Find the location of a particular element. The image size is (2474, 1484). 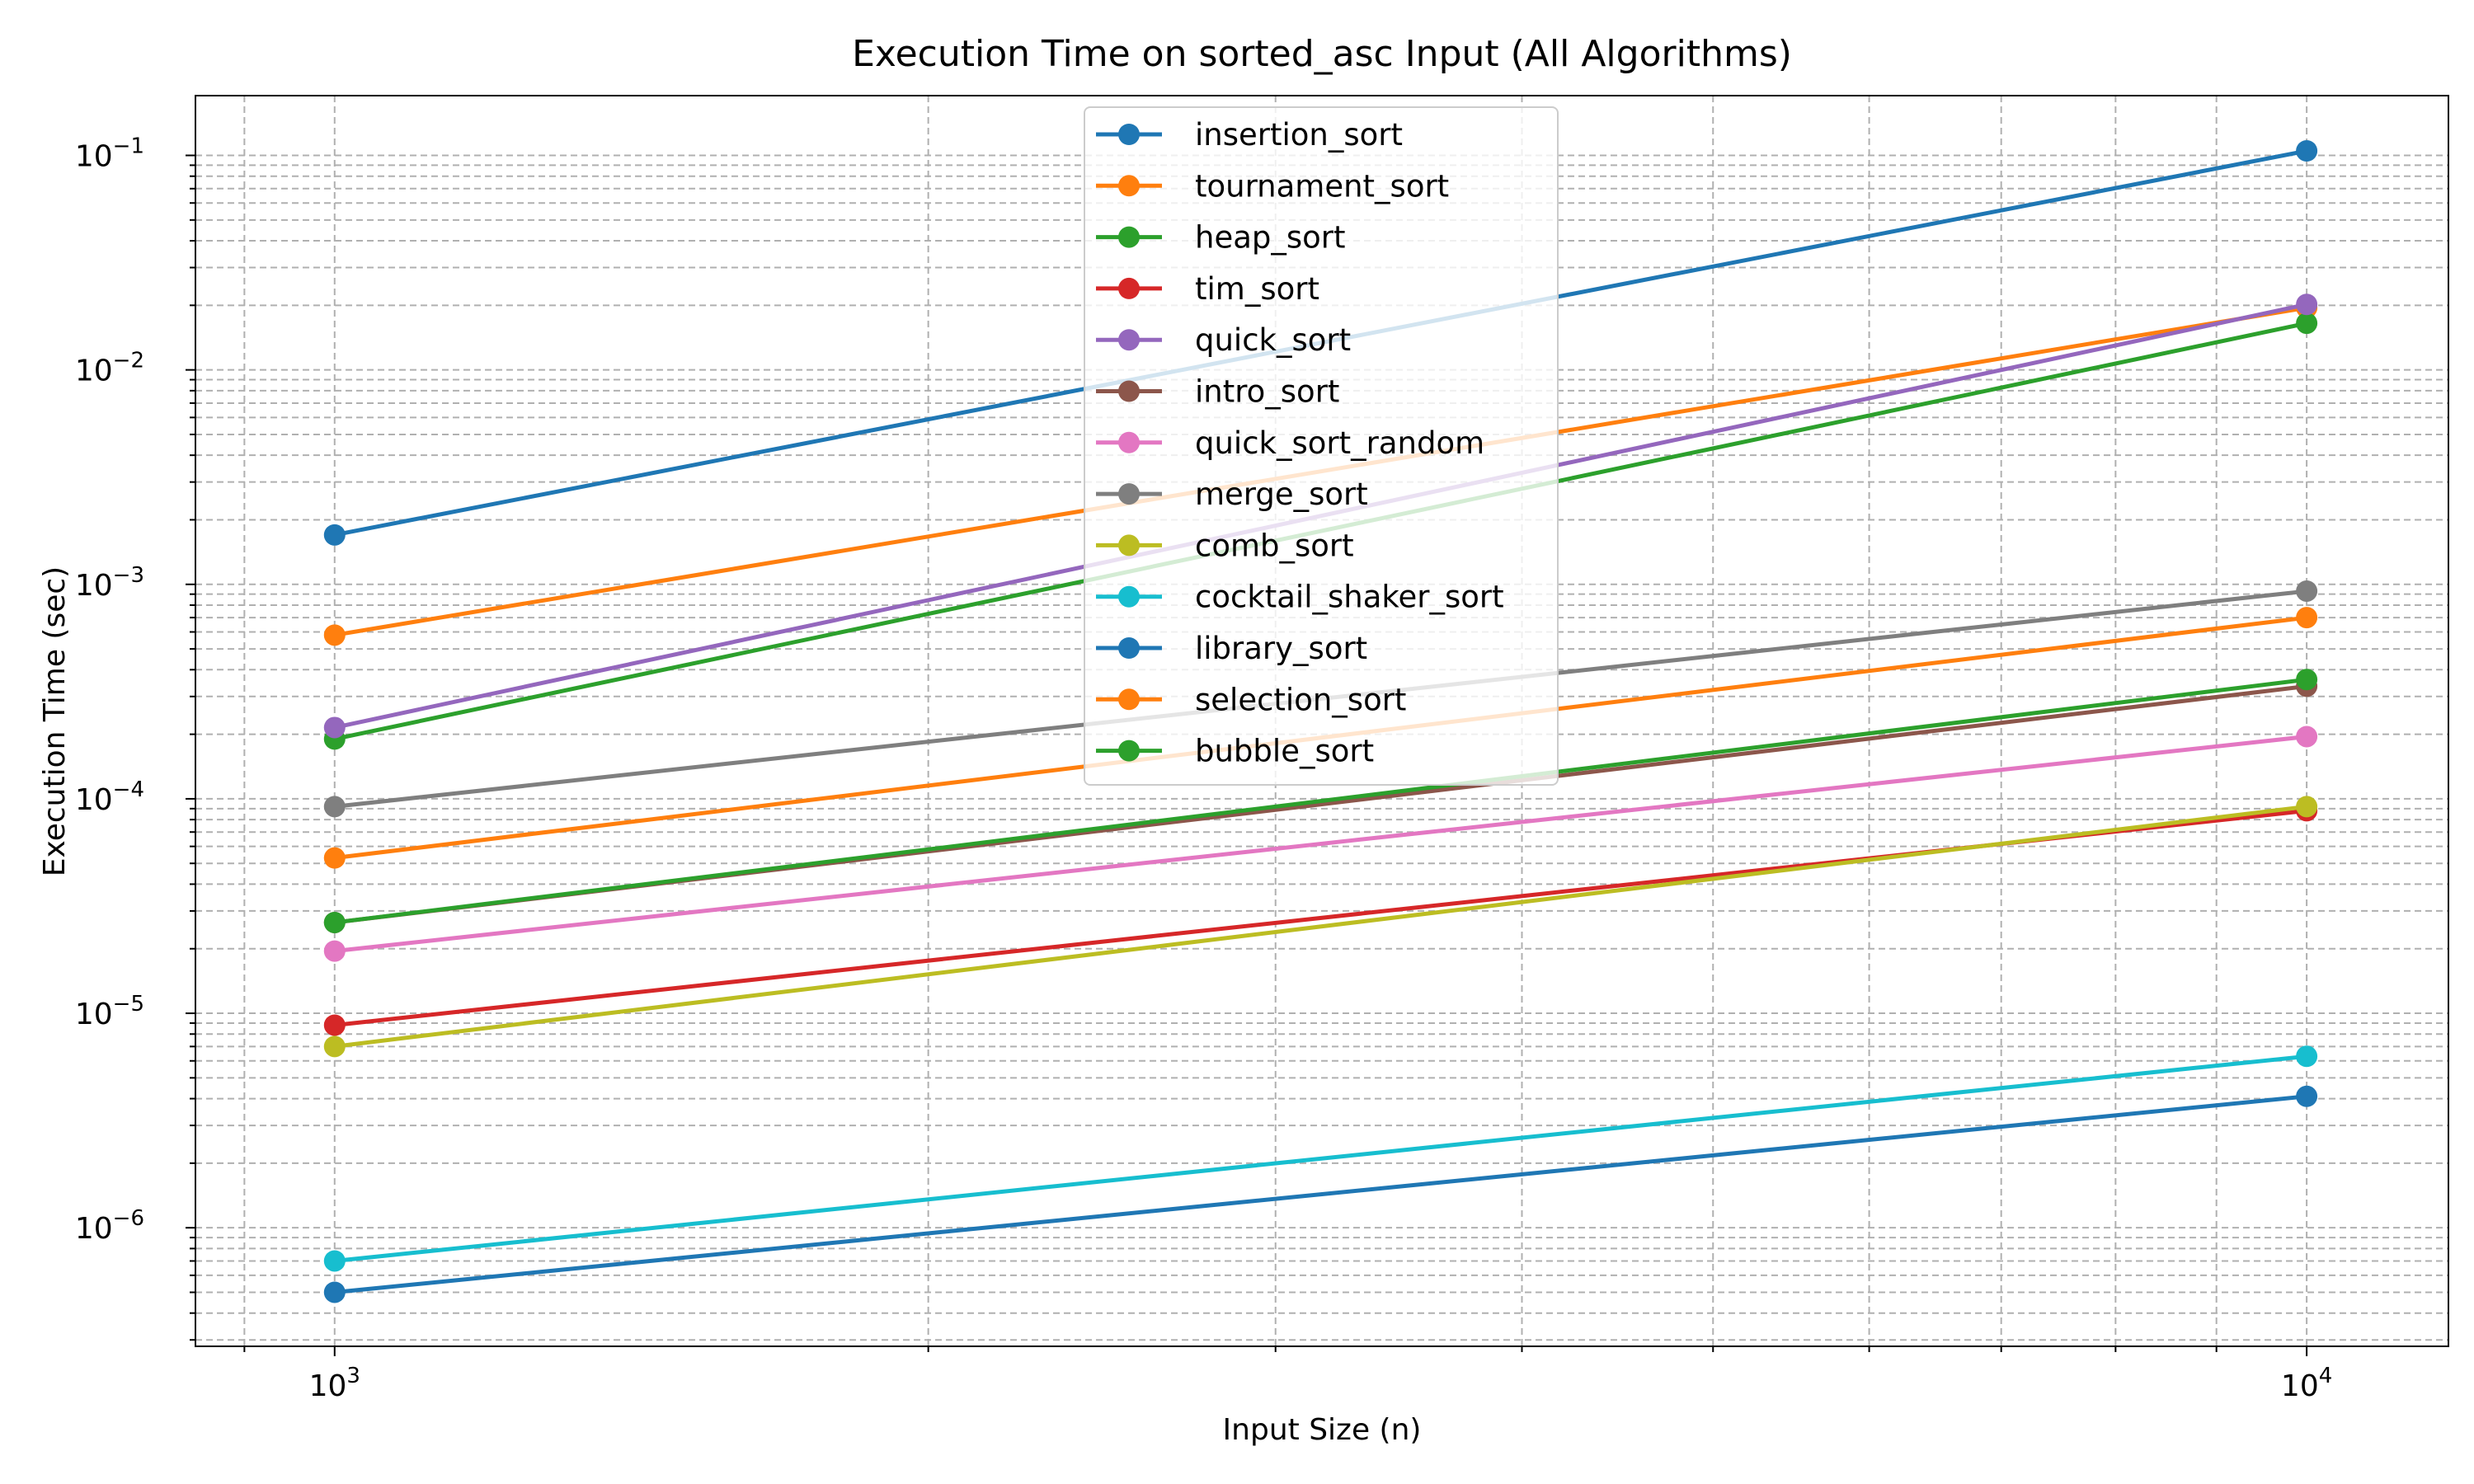

legend-label: insertion_sort is located at coordinates (1299, 135).